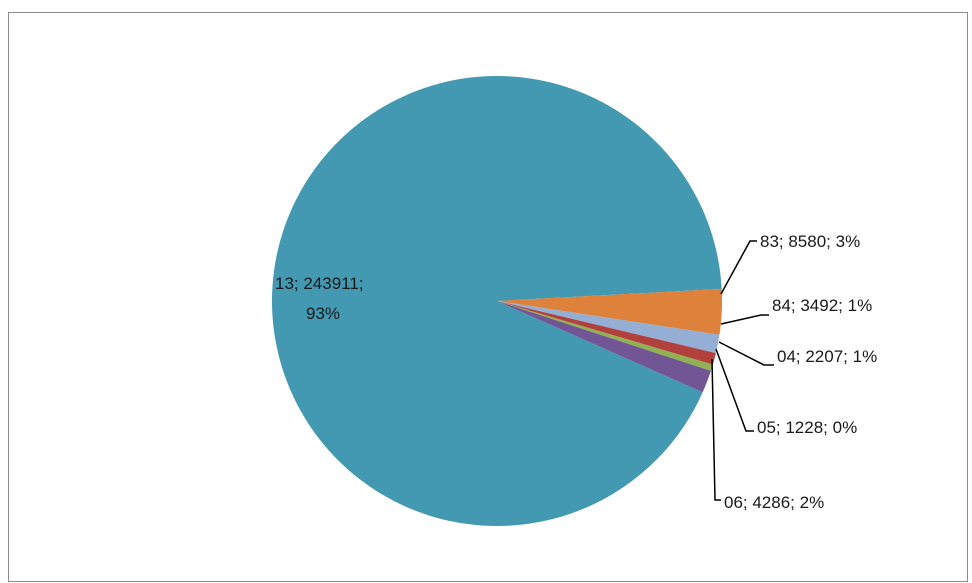  I want to click on data-label-83: 83; 8580; 3%, so click(810, 241).